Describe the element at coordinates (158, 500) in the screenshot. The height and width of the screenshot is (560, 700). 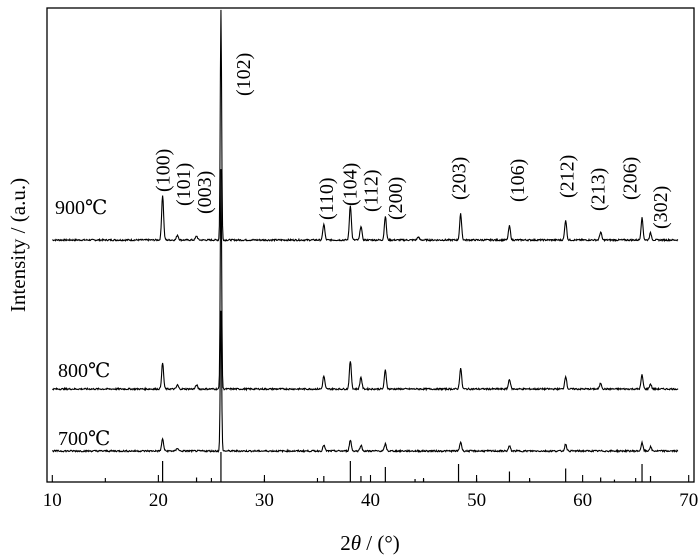
I see `x-tick-label: 20` at that location.